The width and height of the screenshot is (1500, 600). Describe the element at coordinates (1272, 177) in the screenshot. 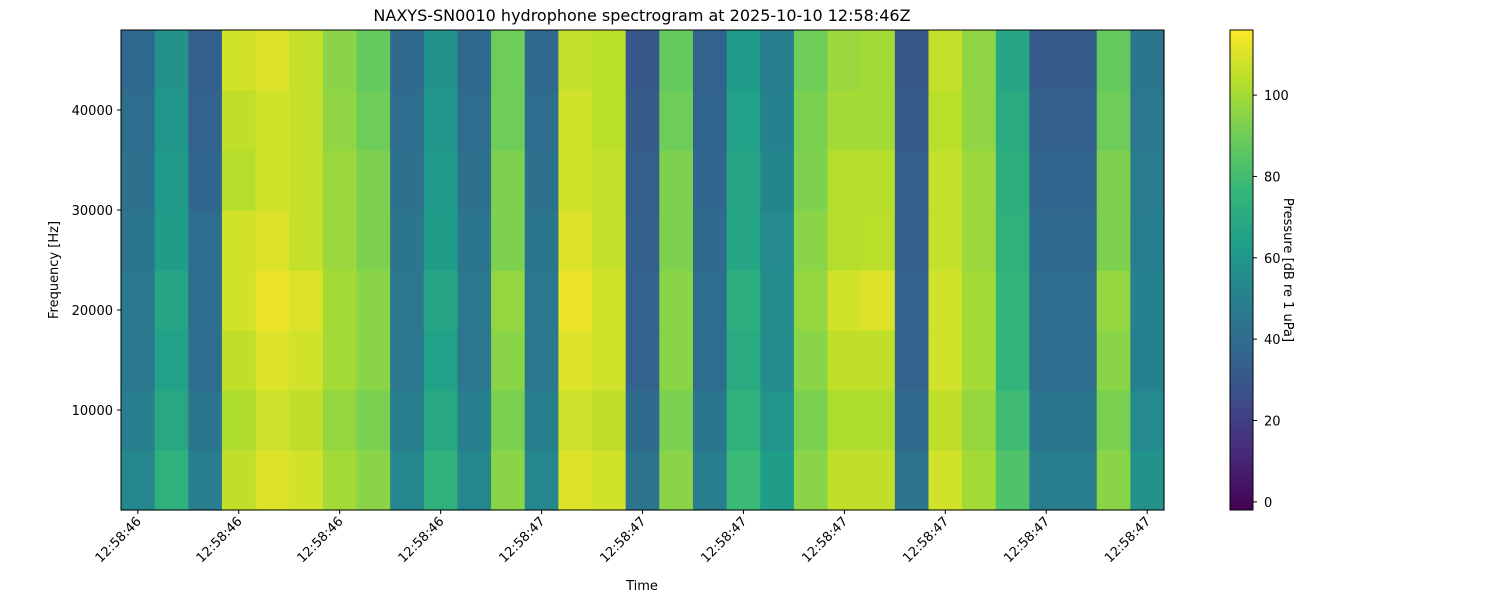

I see `colorbar-tick-label: 80` at that location.